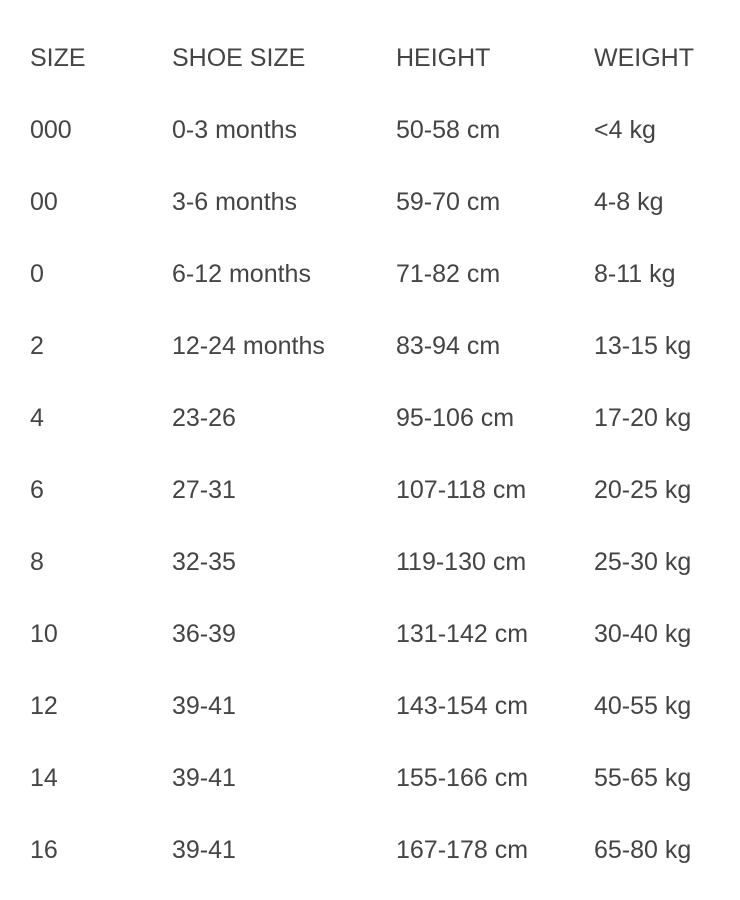 The width and height of the screenshot is (740, 900). Describe the element at coordinates (462, 778) in the screenshot. I see `height-cell: 155-166 cm` at that location.